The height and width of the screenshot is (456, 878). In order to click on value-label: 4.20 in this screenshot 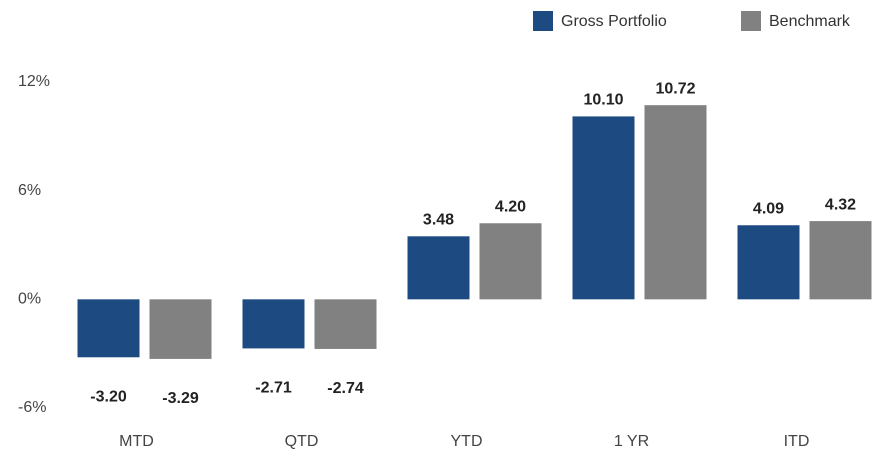, I will do `click(510, 206)`.